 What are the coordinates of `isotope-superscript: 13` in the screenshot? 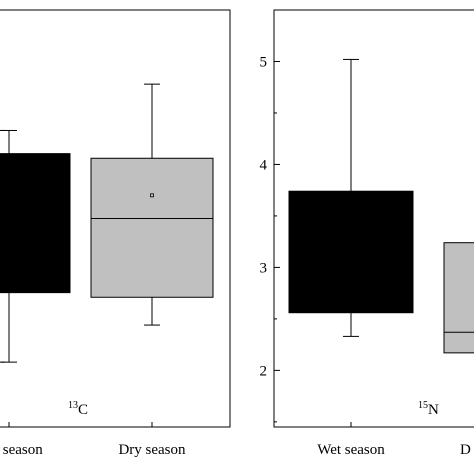 It's located at (73, 405).